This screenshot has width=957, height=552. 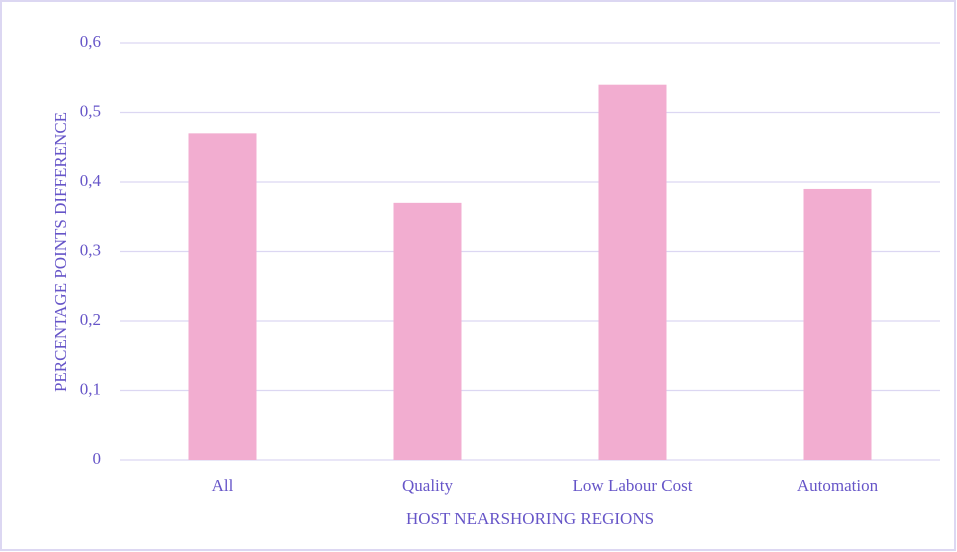 I want to click on y-tick-label: 0,4, so click(x=91, y=180).